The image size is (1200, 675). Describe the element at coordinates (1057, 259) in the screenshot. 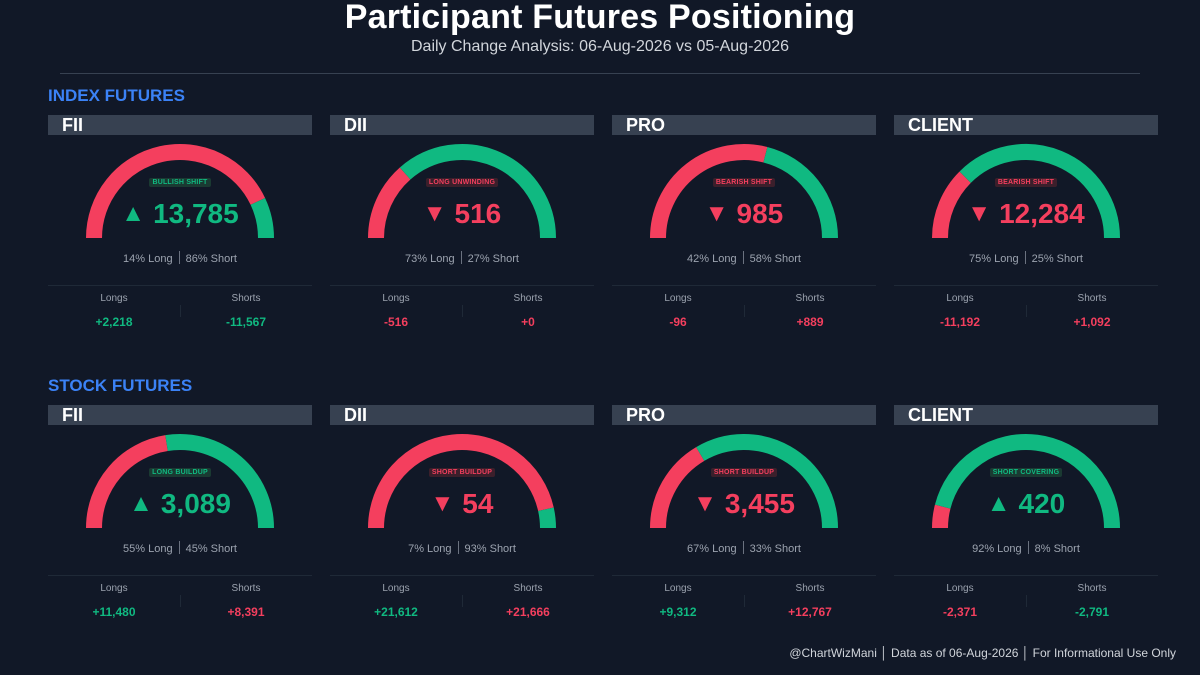

I see `short-pct-label: 25% Short` at that location.